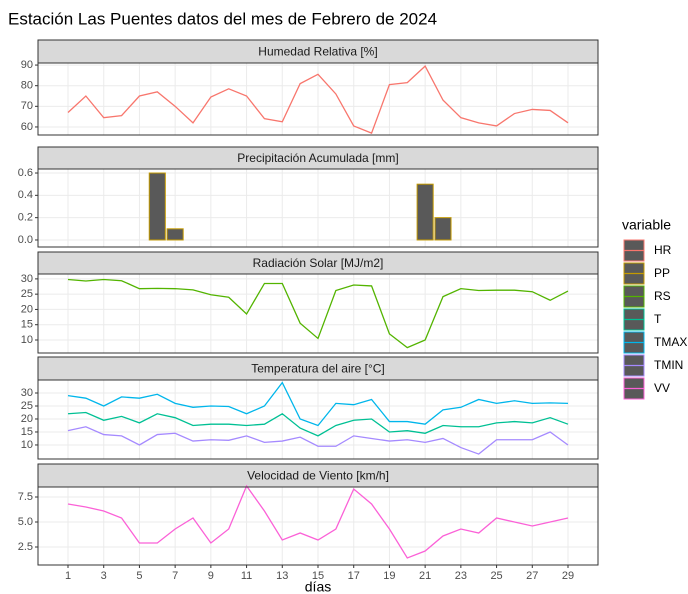 The image size is (688, 594). I want to click on y-tick-label: 2.5, so click(25, 547).